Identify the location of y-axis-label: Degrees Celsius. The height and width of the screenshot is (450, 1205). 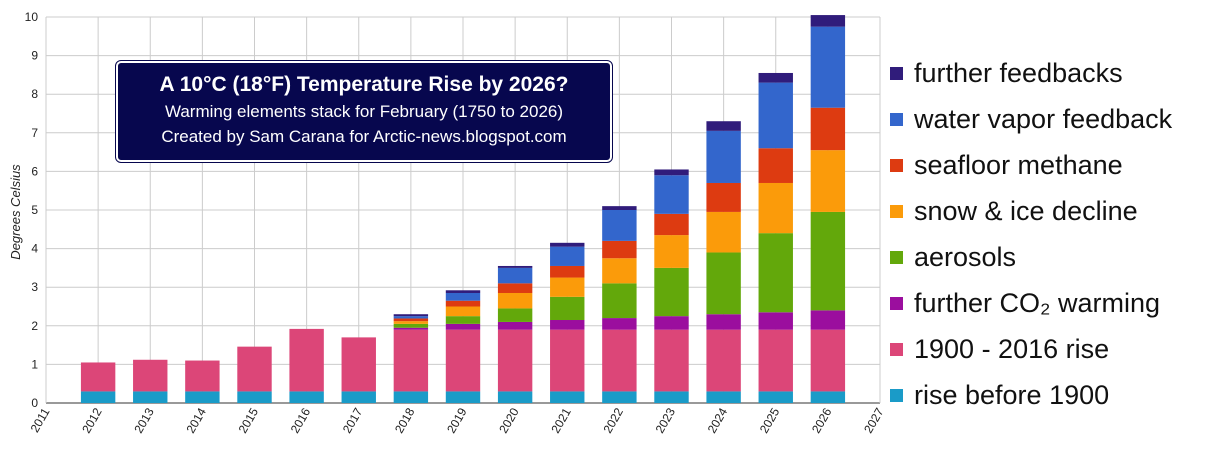
(15, 212).